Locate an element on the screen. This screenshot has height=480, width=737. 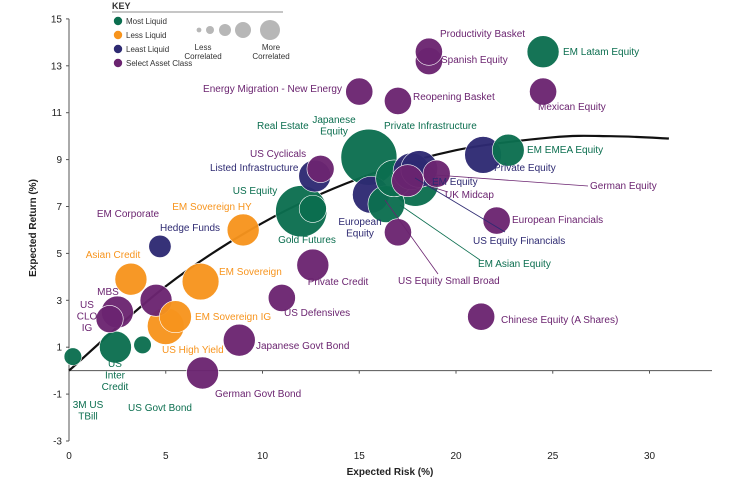
point-japanese-govt-bond is located at coordinates (239, 340).